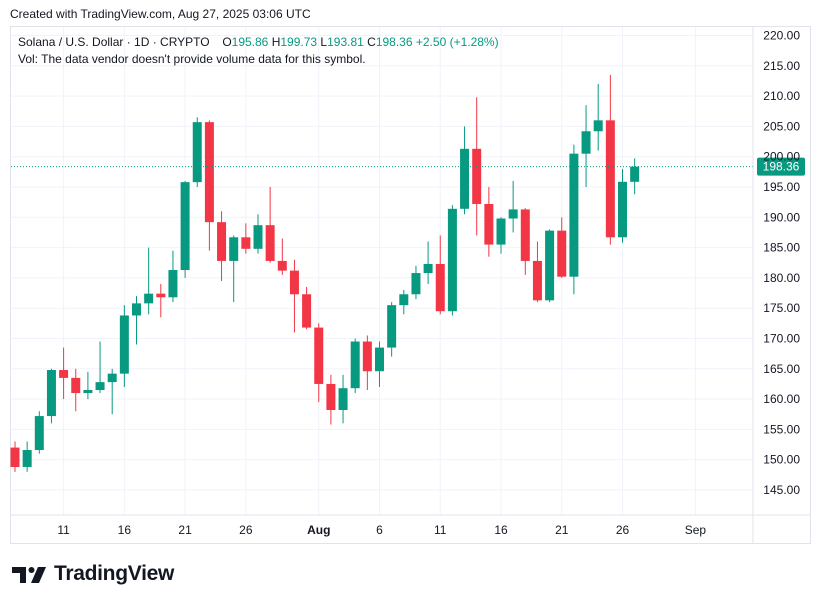  Describe the element at coordinates (29, 575) in the screenshot. I see `tradingview-logo-icon` at that location.